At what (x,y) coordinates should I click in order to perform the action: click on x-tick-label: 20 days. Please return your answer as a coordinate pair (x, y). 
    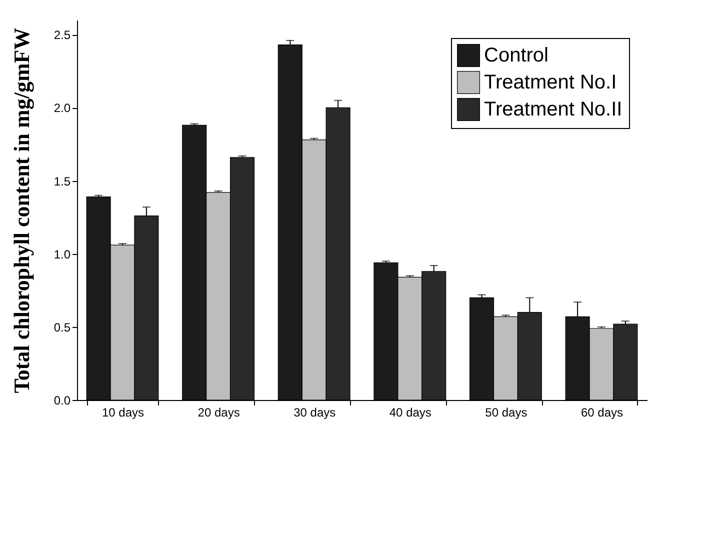
    Looking at the image, I should click on (219, 413).